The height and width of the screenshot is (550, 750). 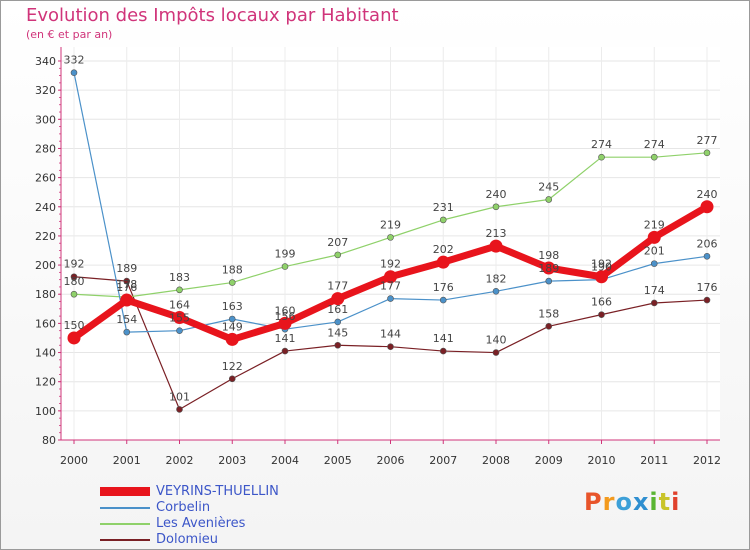 What do you see at coordinates (665, 502) in the screenshot?
I see `logo-letter: t` at bounding box center [665, 502].